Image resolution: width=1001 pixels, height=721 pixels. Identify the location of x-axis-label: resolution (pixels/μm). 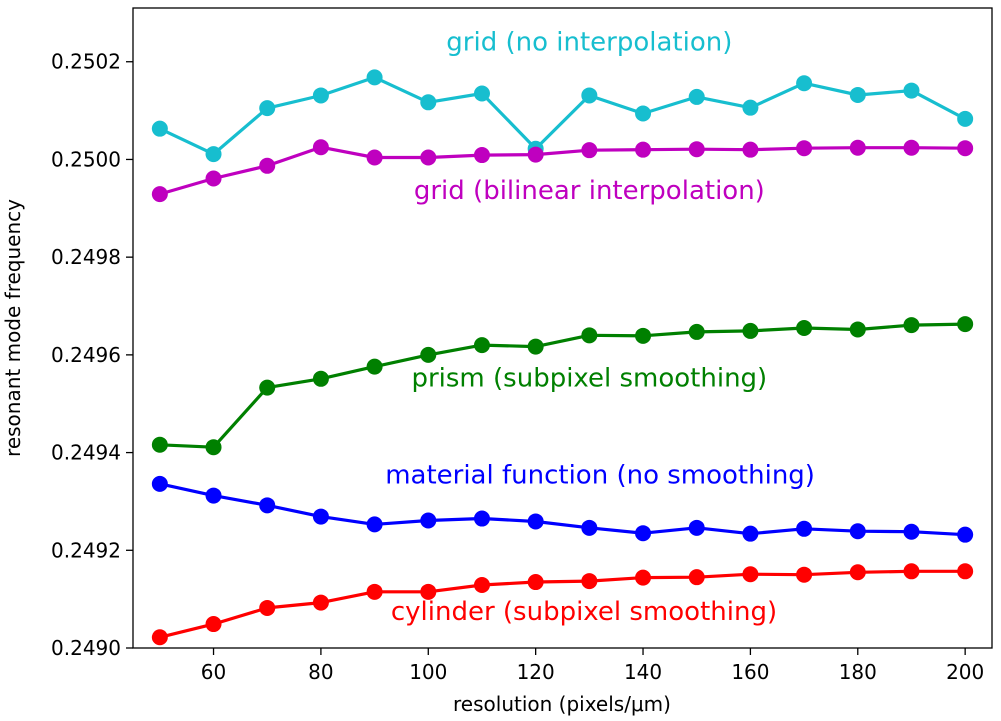
(562, 704).